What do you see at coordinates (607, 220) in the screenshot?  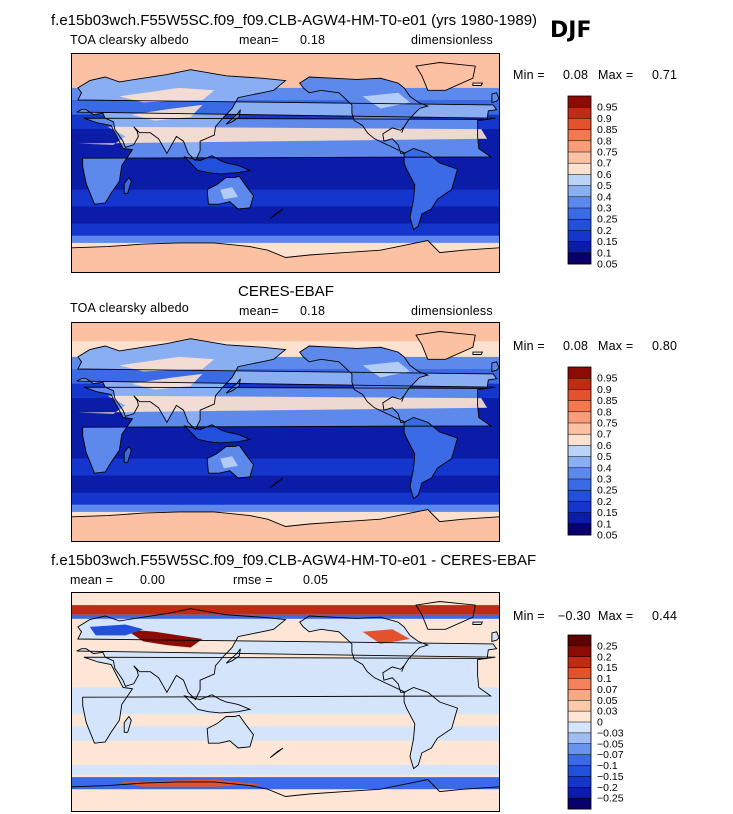 I see `colorbar1-tick-label: 0.25` at bounding box center [607, 220].